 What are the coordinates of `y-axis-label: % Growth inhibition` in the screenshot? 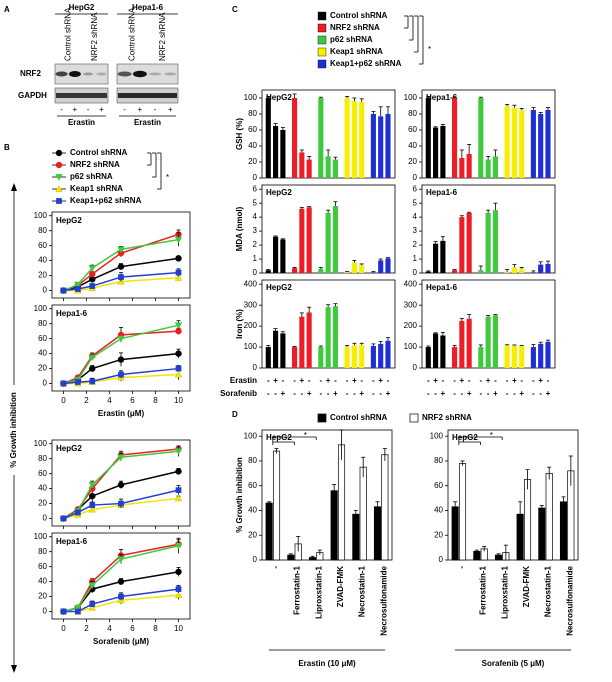 It's located at (13, 430).